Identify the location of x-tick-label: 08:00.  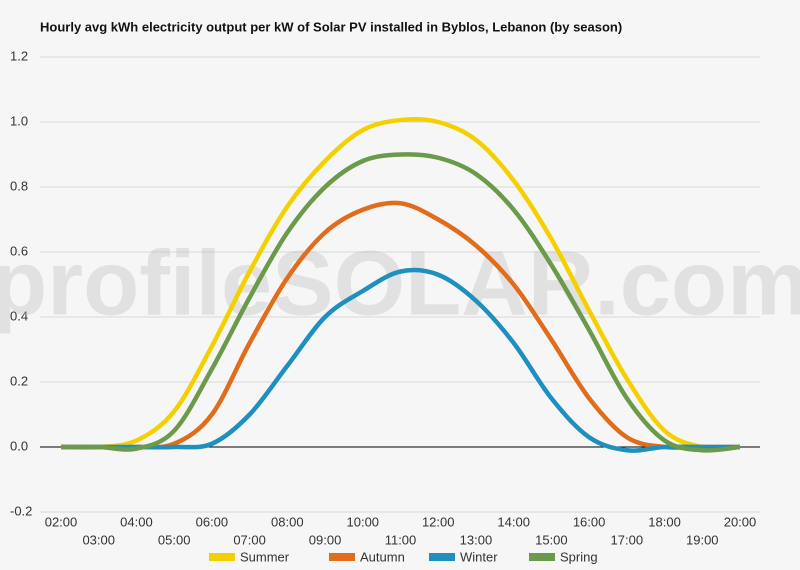
(287, 521).